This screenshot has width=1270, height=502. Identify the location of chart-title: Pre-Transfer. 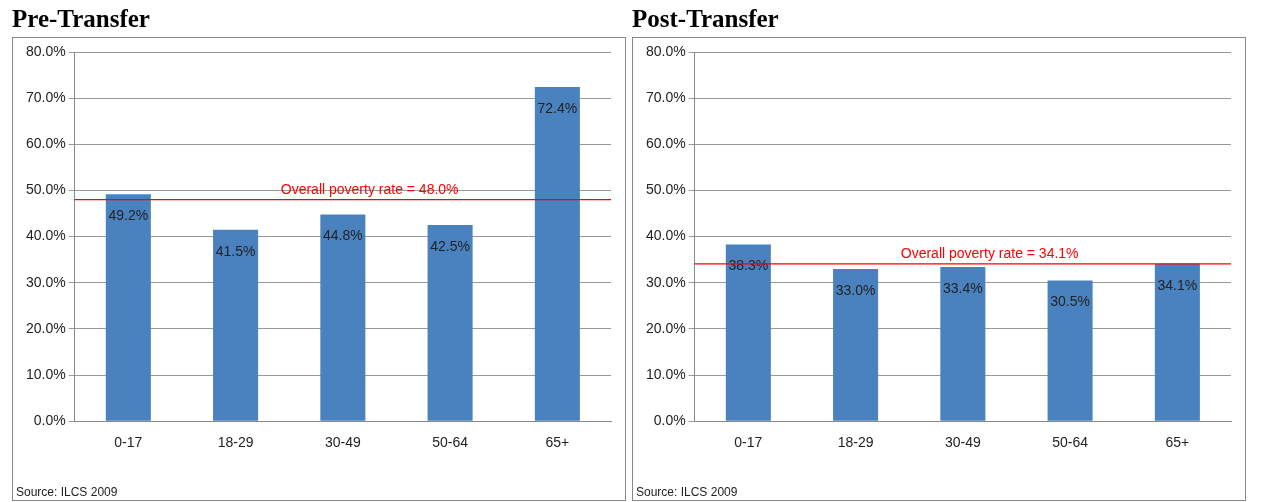
(81, 19).